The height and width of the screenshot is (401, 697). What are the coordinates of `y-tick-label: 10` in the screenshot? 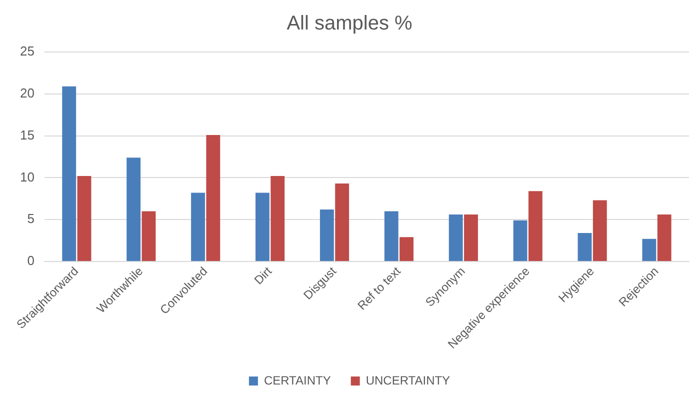 It's located at (27, 176).